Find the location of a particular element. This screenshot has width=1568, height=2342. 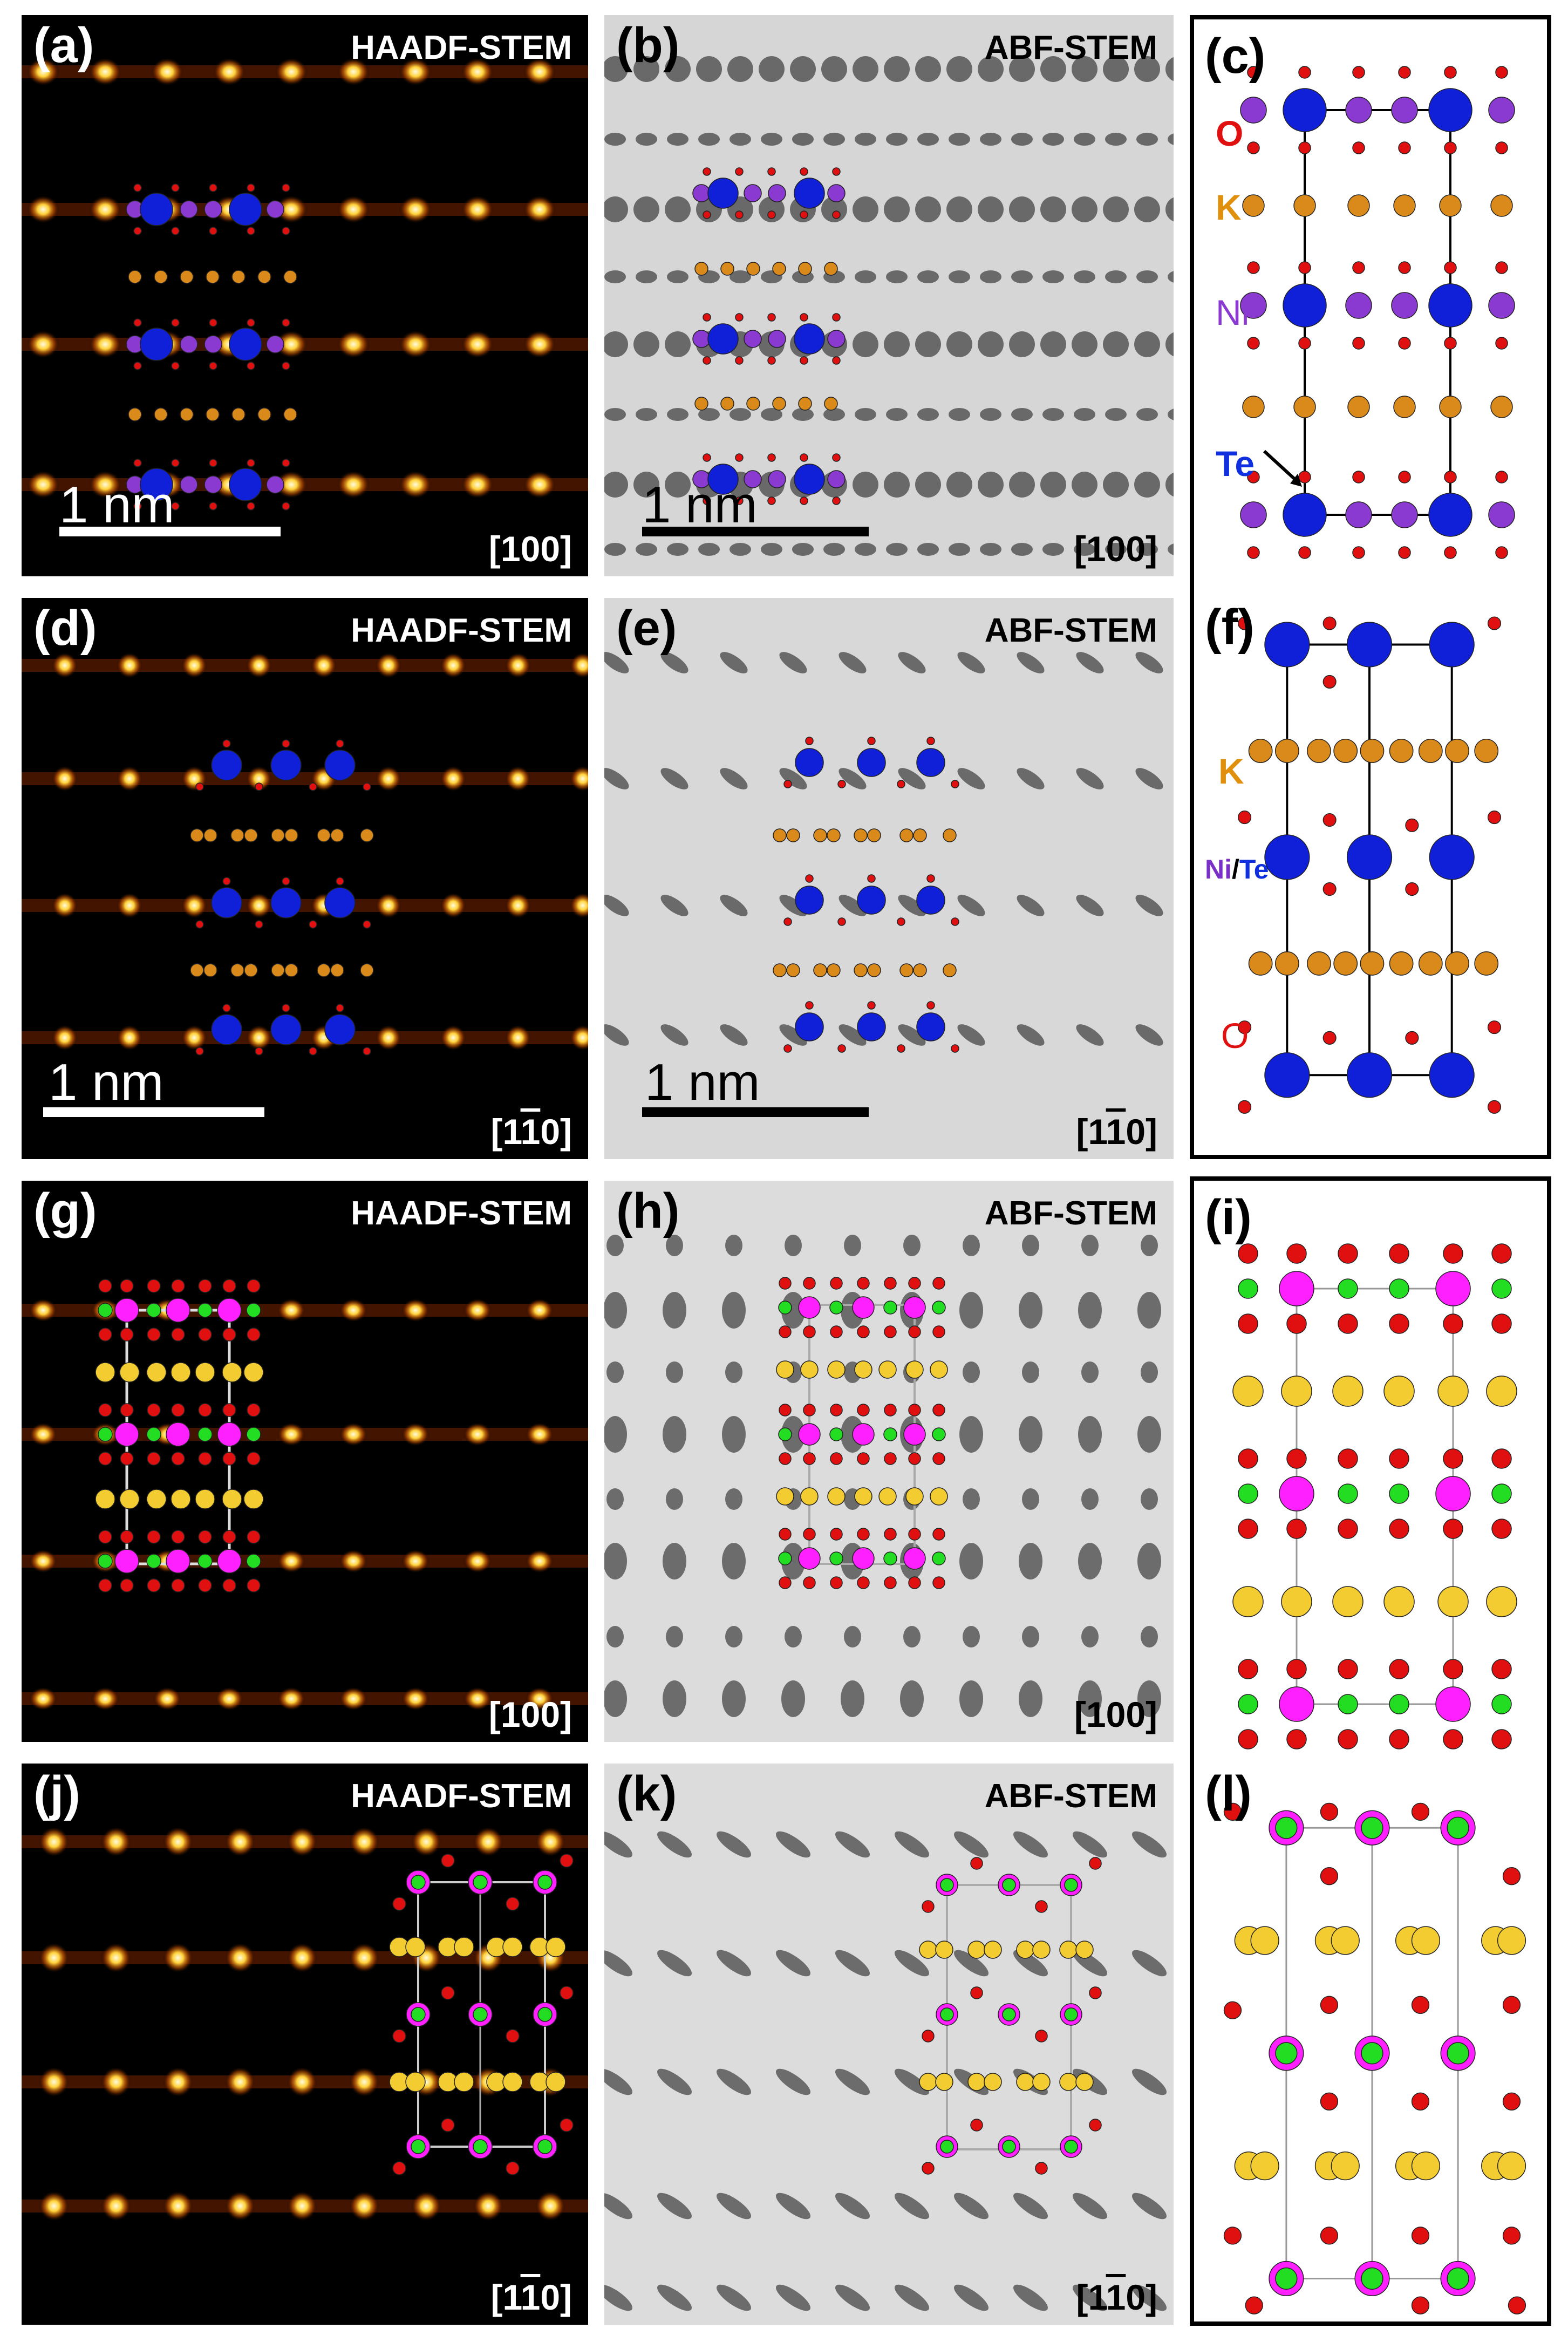

model-atom-green is located at coordinates (1348, 1704).